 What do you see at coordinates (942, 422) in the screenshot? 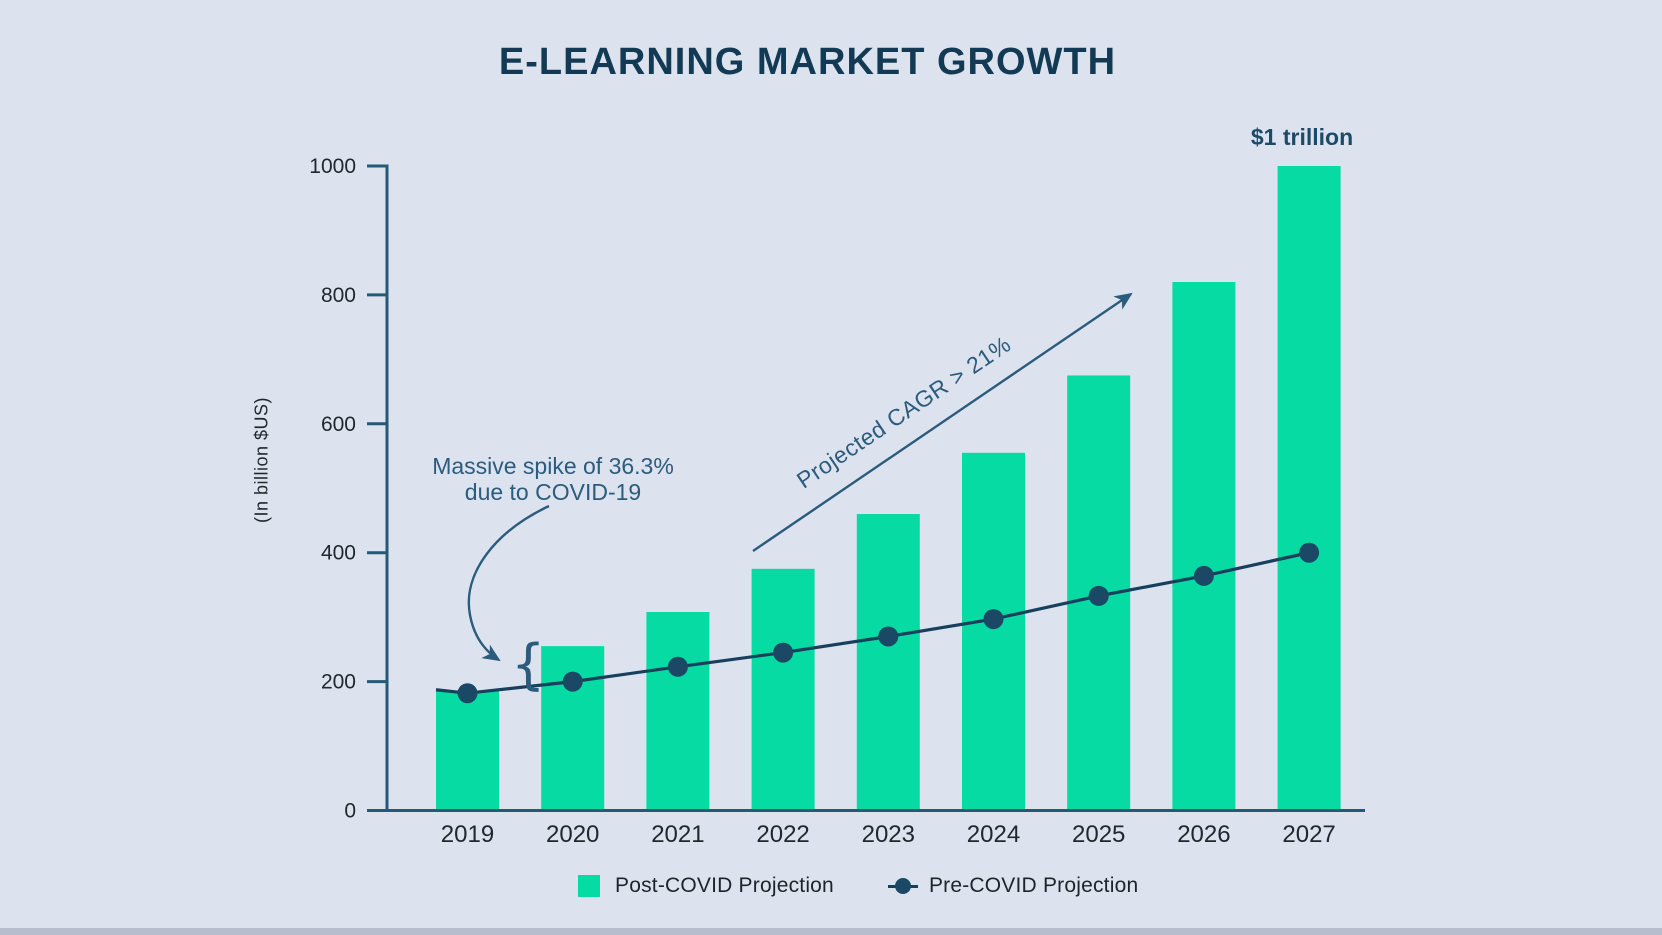
I see `cagr-trend-arrow` at bounding box center [942, 422].